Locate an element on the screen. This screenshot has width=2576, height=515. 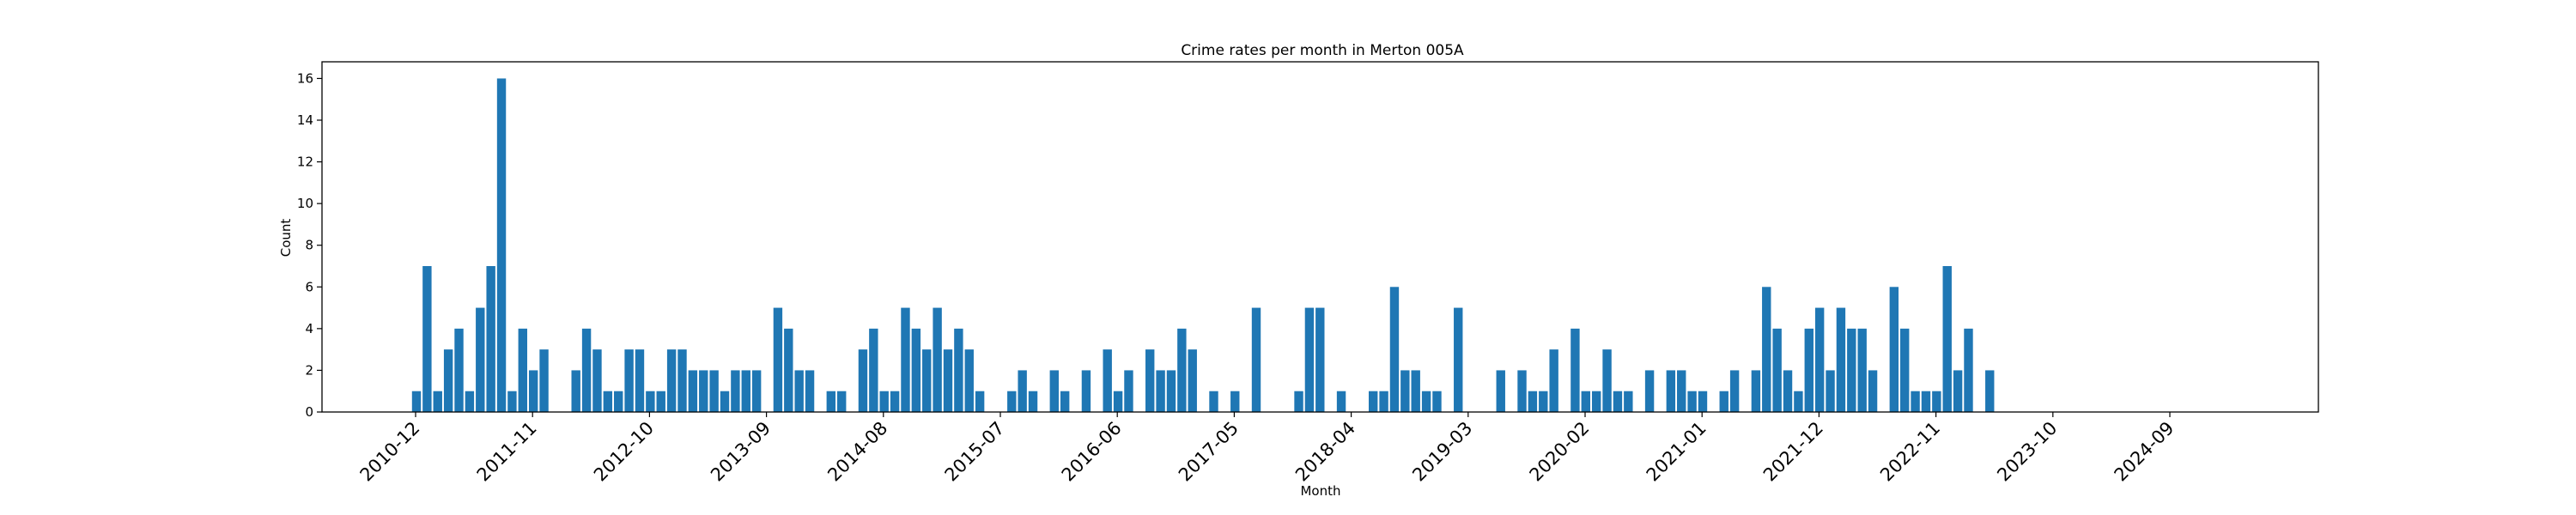
x-axis-label: Month is located at coordinates (1320, 491).